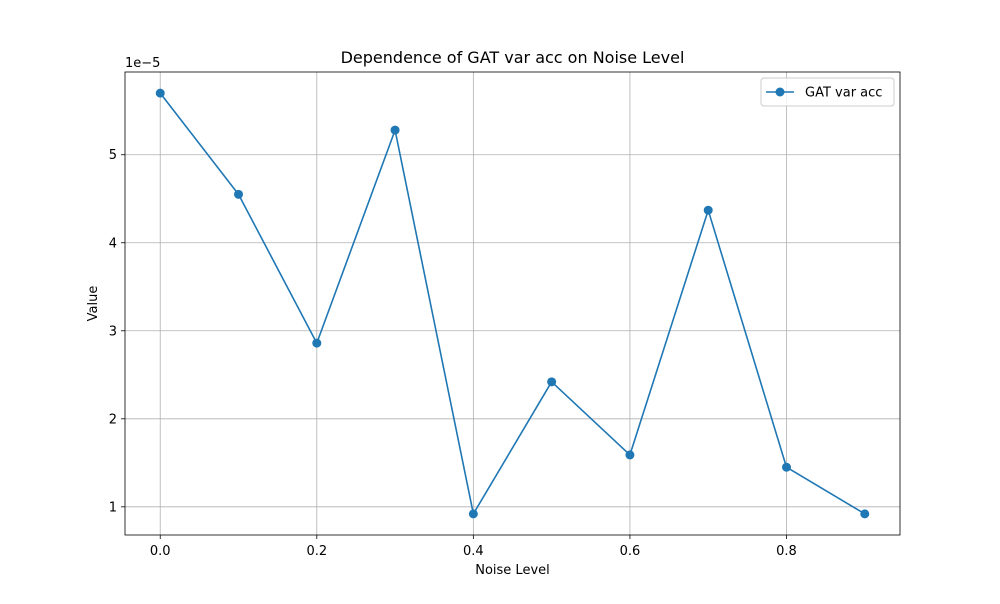  Describe the element at coordinates (630, 551) in the screenshot. I see `x-tick-label: 0.6` at that location.